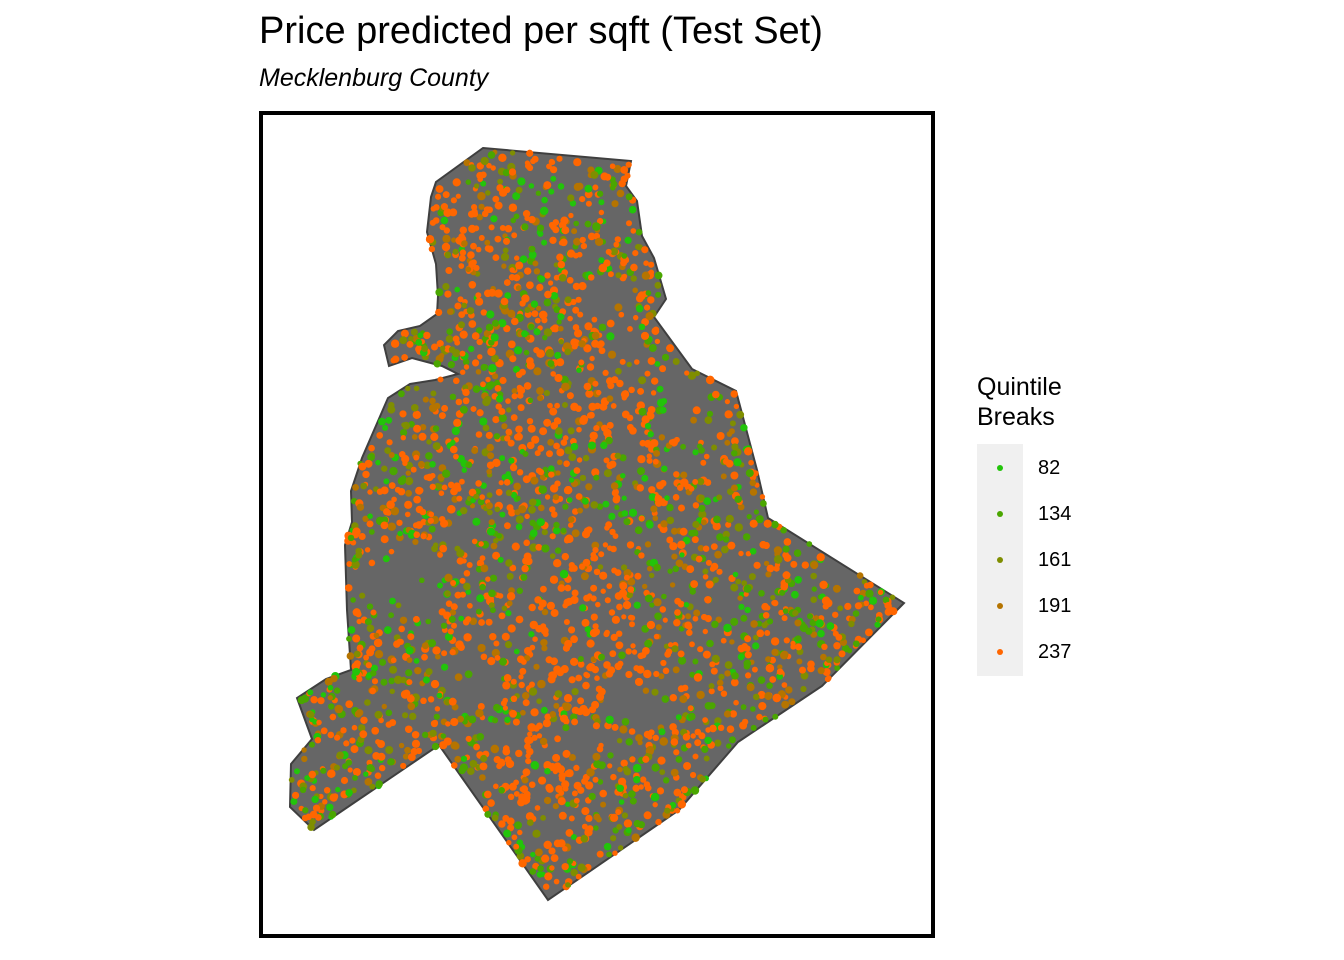 This screenshot has width=1344, height=960. I want to click on legend-title-line-1: Quintile, so click(1019, 387).